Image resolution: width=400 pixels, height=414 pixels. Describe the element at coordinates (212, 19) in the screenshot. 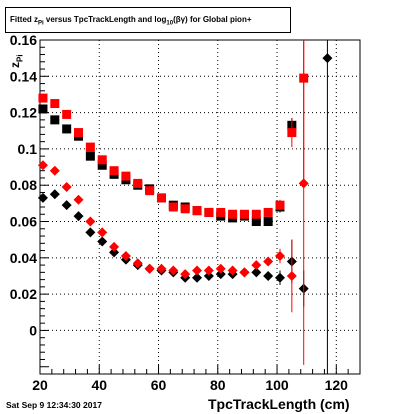

I see `title-end: (βγ) for Global pion+` at that location.